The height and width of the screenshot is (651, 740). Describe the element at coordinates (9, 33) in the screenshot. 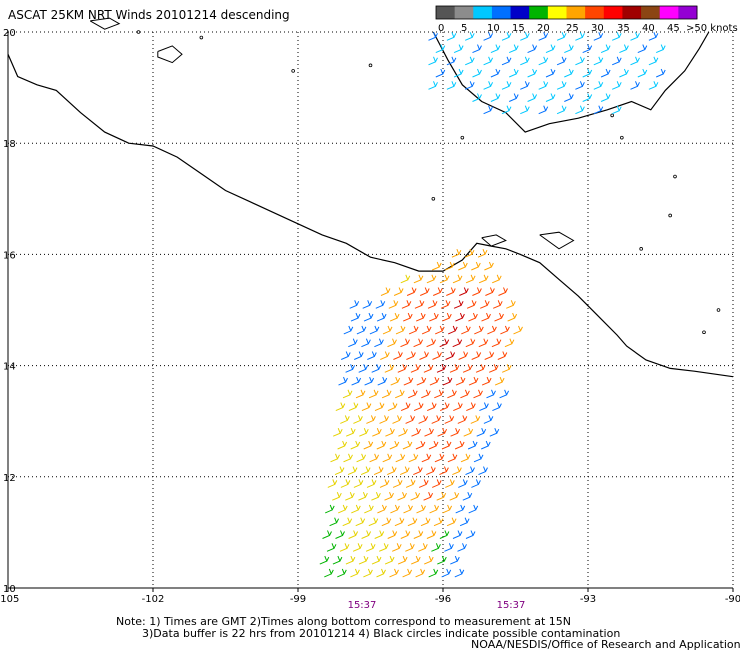

I see `lat-label: 20` at that location.